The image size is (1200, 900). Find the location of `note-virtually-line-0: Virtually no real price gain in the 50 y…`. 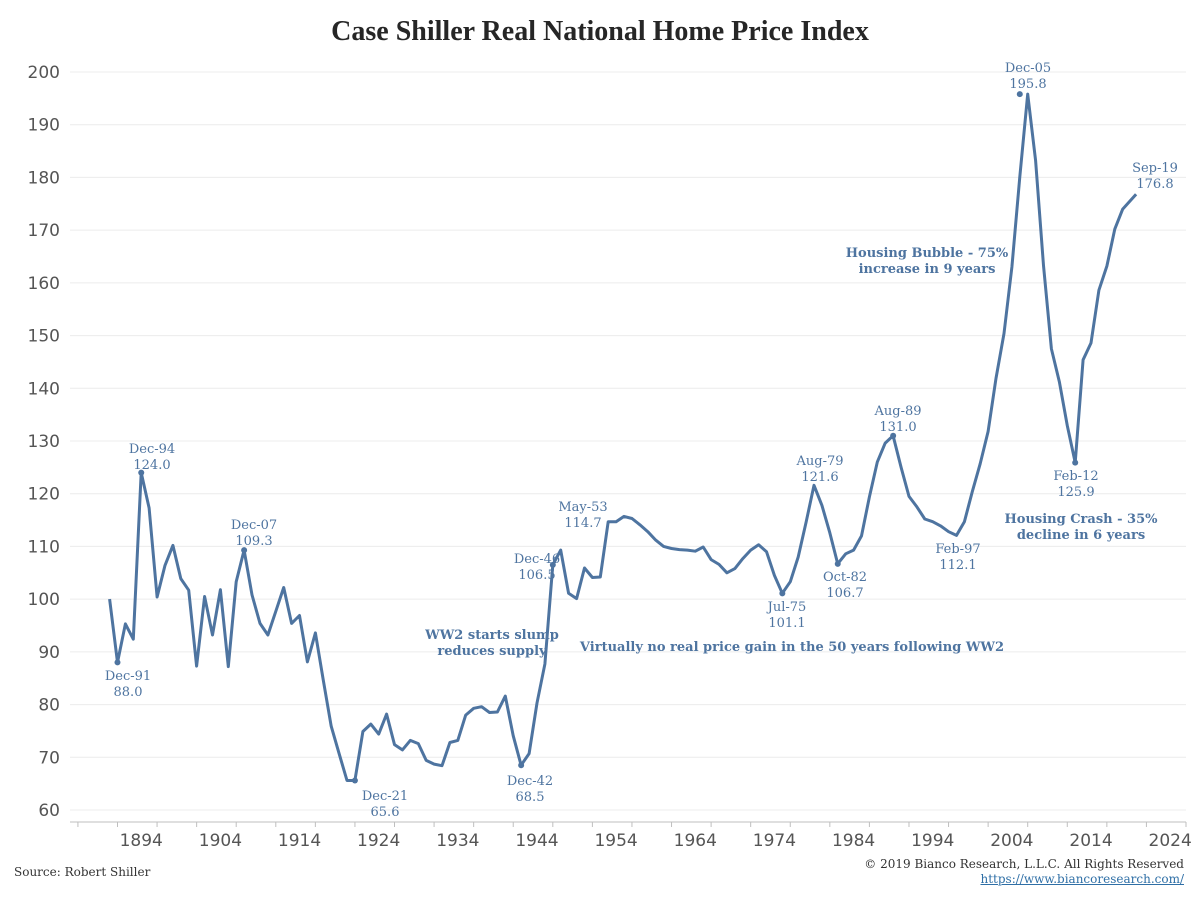

note-virtually-line-0: Virtually no real price gain in the 50 y… is located at coordinates (791, 647).